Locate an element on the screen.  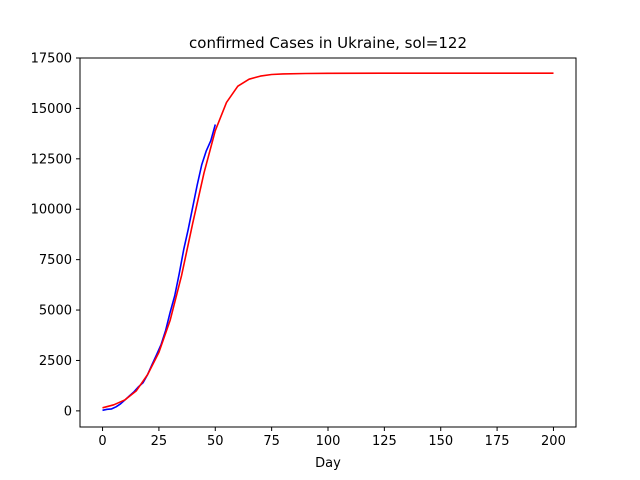
y-tick-label: 17500 is located at coordinates (51, 59).